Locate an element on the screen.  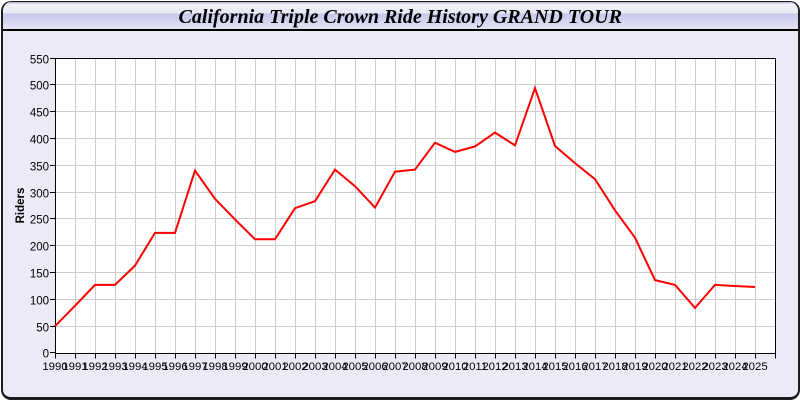
svg-text: 2007 is located at coordinates (394, 367).